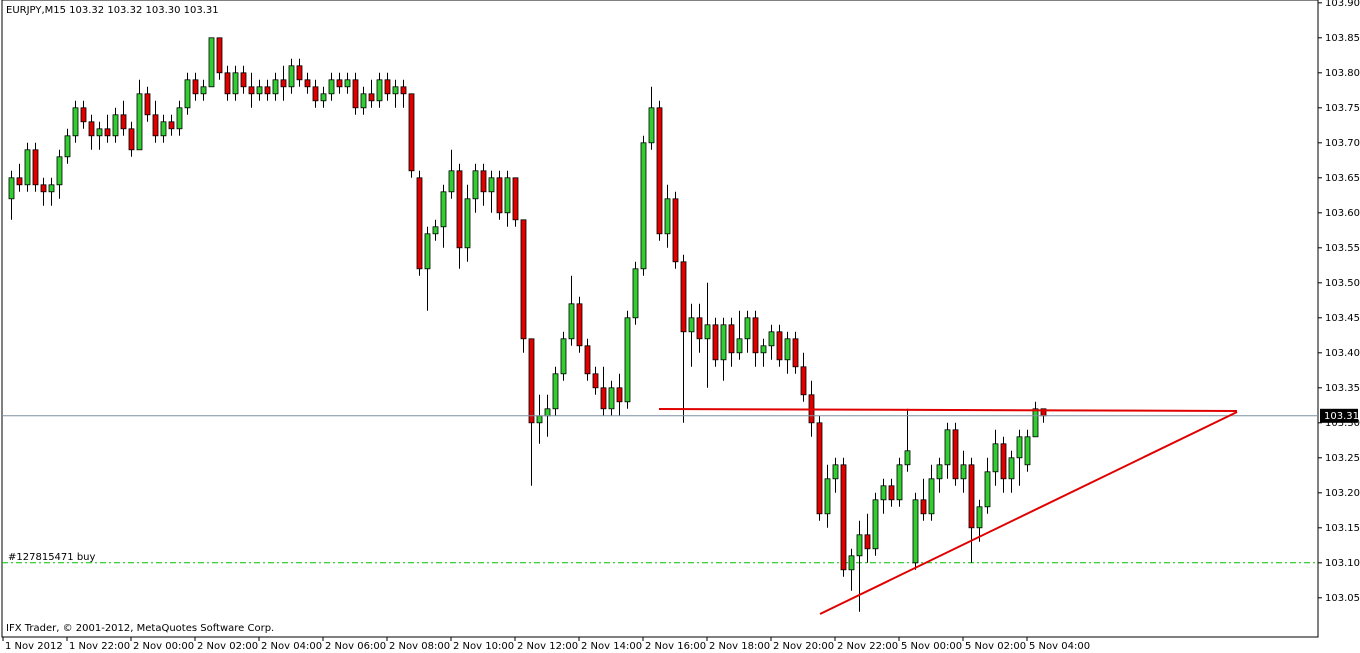 This screenshot has width=1360, height=653. What do you see at coordinates (931, 646) in the screenshot?
I see `x-tick-label: 5 Nov 00:00` at bounding box center [931, 646].